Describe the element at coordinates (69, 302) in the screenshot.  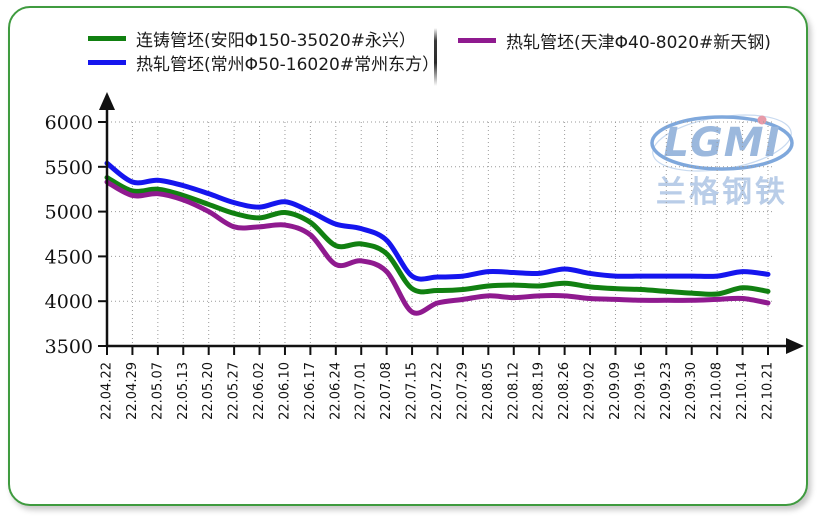
I see `y-axis-label: 4000` at that location.